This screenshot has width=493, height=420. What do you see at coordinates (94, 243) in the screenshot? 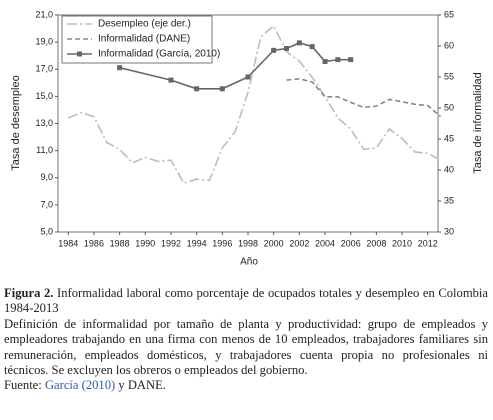
I see `x-tick-label: 1986` at bounding box center [94, 243].